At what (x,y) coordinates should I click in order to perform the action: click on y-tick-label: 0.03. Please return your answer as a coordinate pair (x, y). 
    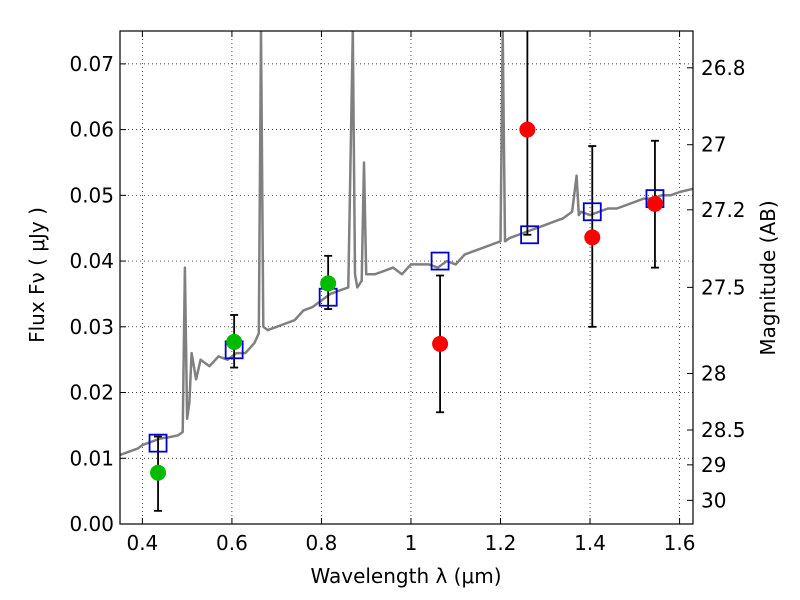
    Looking at the image, I should click on (91, 327).